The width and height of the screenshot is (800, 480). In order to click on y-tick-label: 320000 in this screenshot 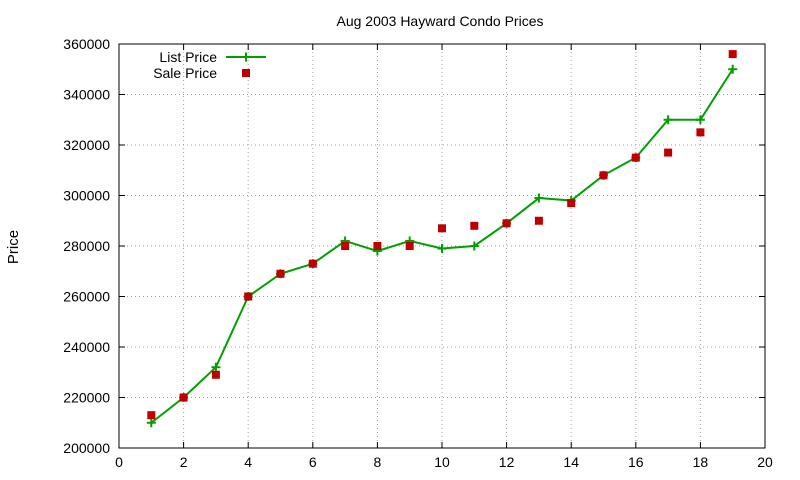, I will do `click(86, 145)`.